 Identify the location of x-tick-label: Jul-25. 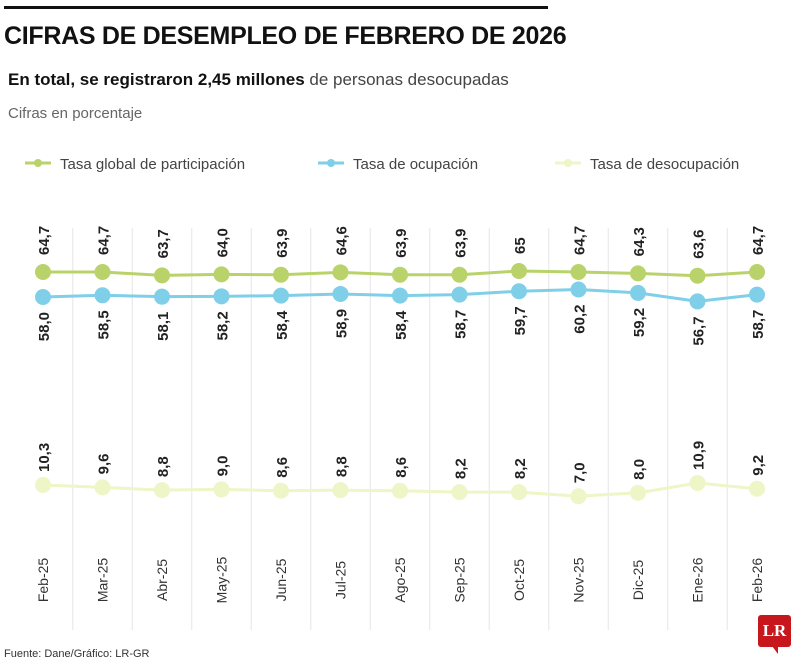
(341, 580).